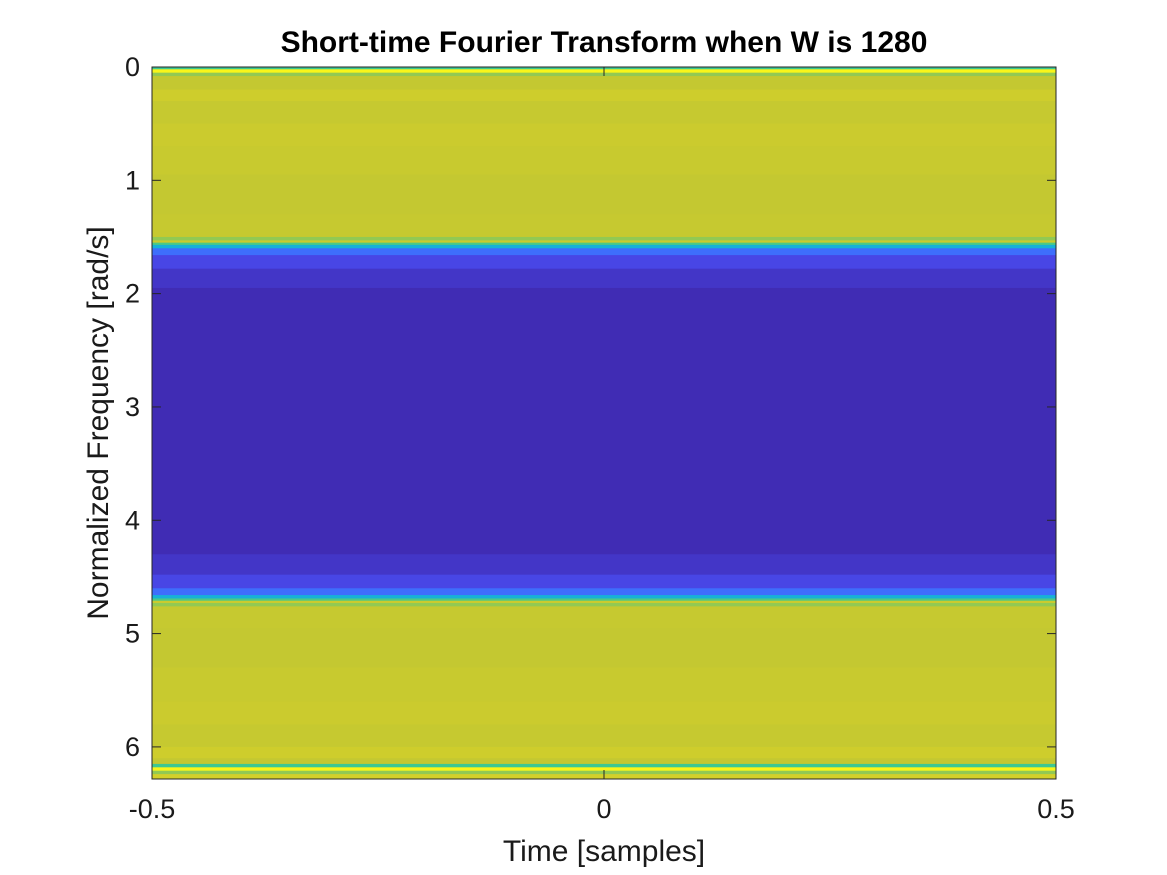 This screenshot has width=1167, height=875. I want to click on y-tick-label: 2, so click(132, 294).